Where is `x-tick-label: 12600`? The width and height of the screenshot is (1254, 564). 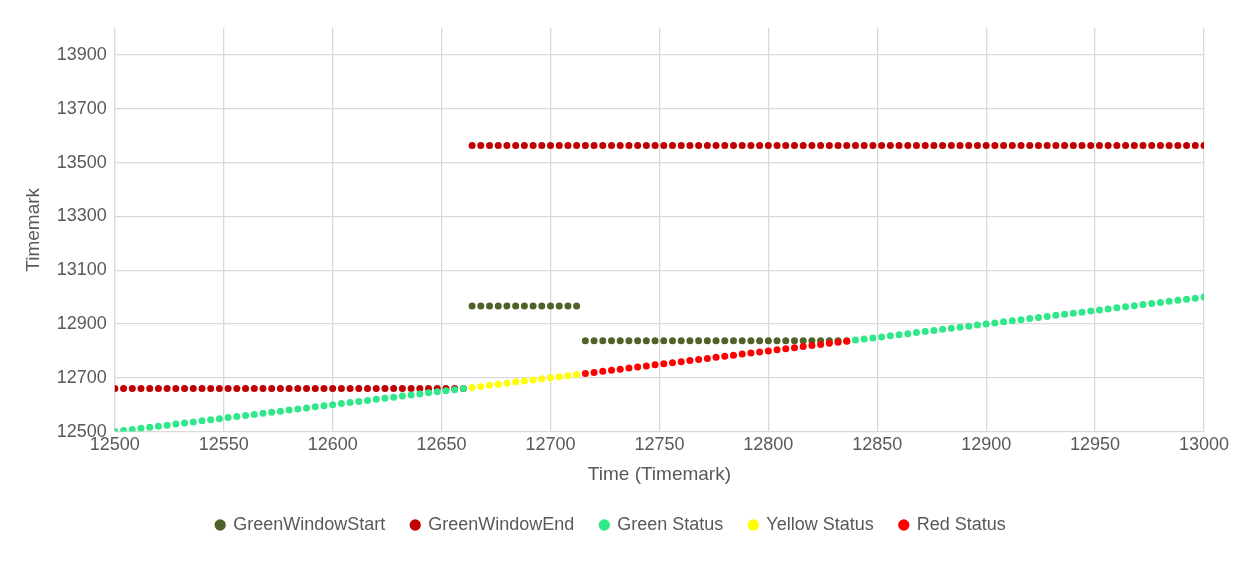
x-tick-label: 12600 is located at coordinates (332, 444).